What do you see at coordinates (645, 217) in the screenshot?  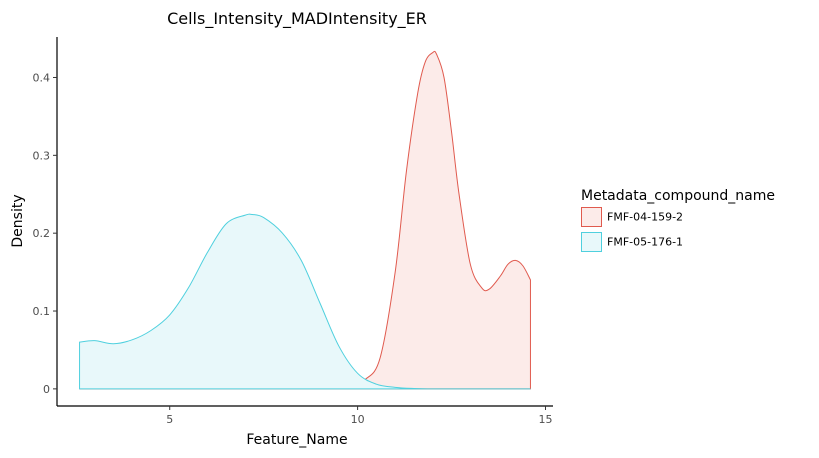 I see `legend-label-1: FMF-04-159-2` at bounding box center [645, 217].